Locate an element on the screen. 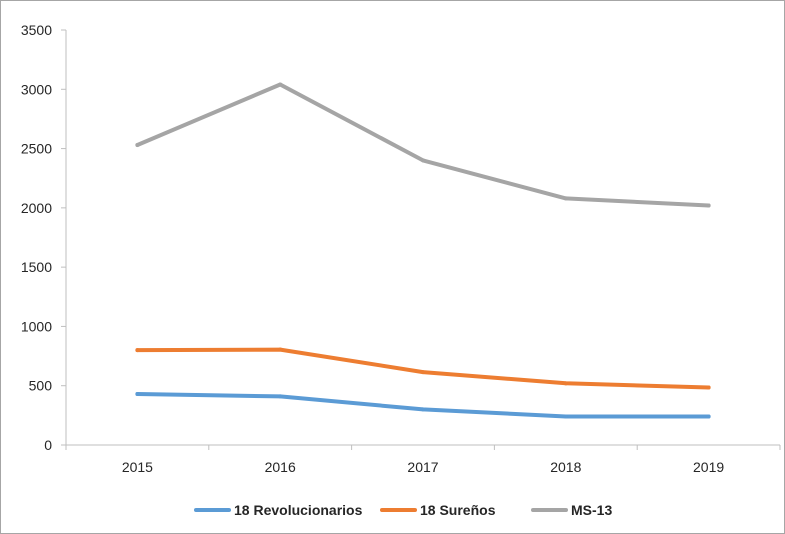 This screenshot has width=785, height=534. x-tick-label: 2015 is located at coordinates (137, 467).